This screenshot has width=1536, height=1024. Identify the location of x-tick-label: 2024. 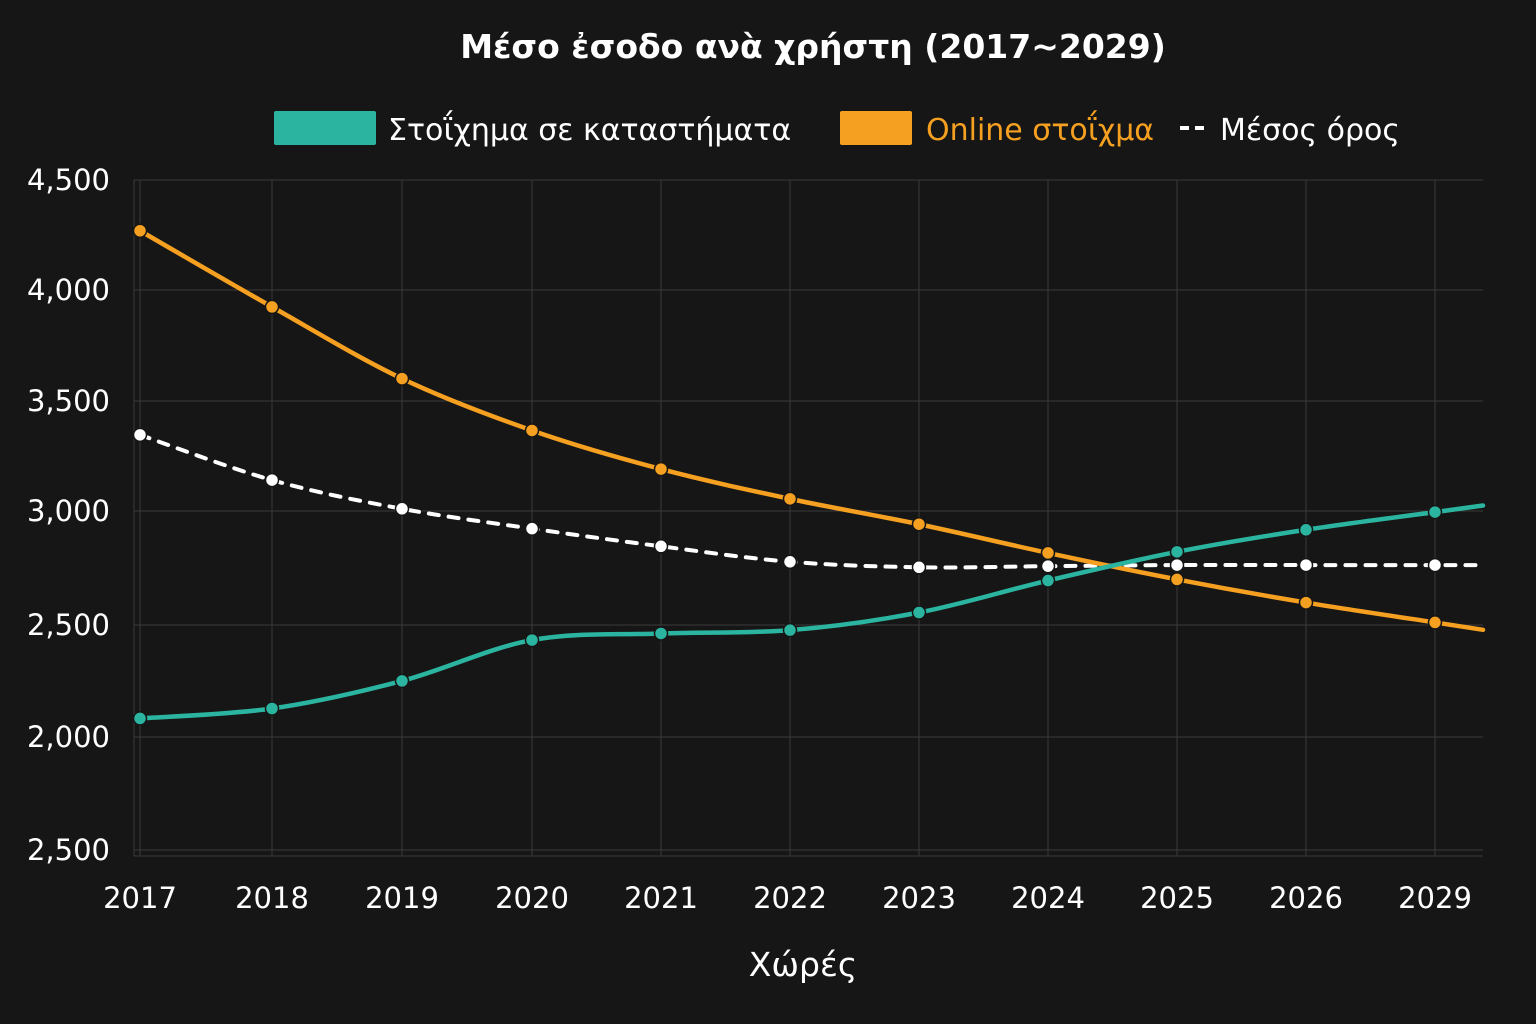
(1048, 898).